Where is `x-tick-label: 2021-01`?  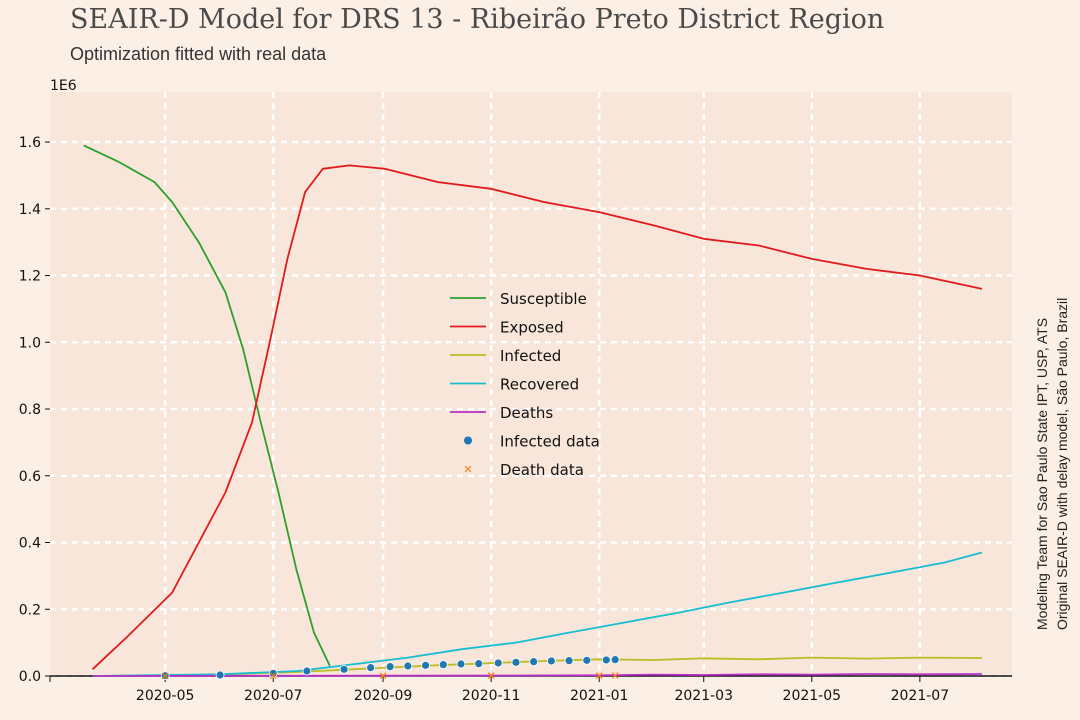
x-tick-label: 2021-01 is located at coordinates (599, 696).